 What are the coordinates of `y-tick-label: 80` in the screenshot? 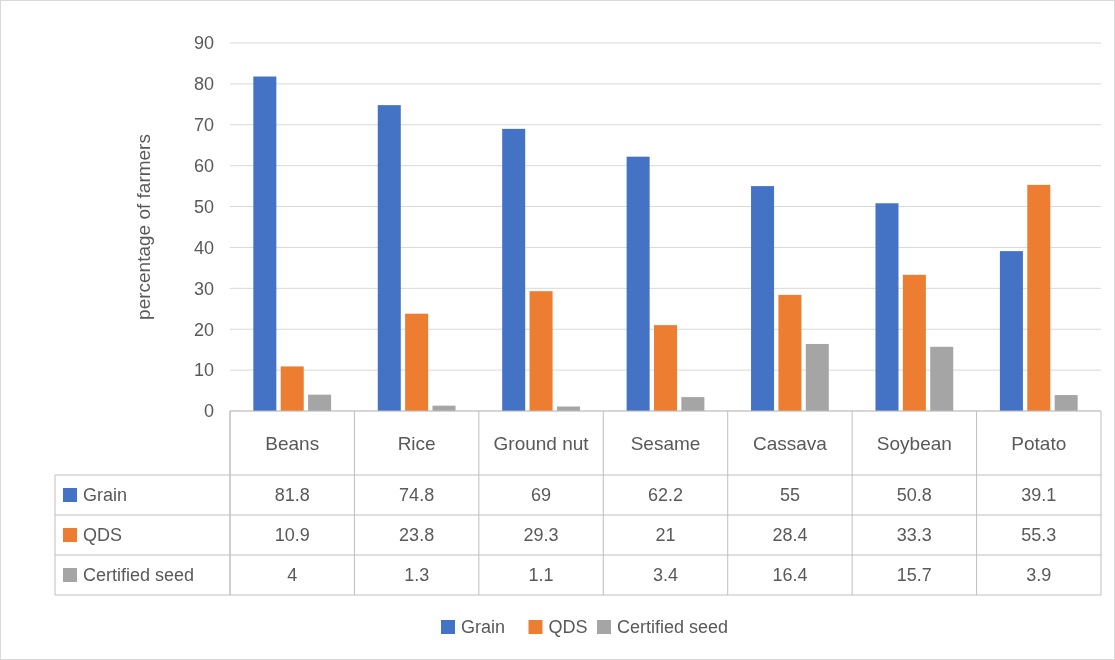 It's located at (203, 84).